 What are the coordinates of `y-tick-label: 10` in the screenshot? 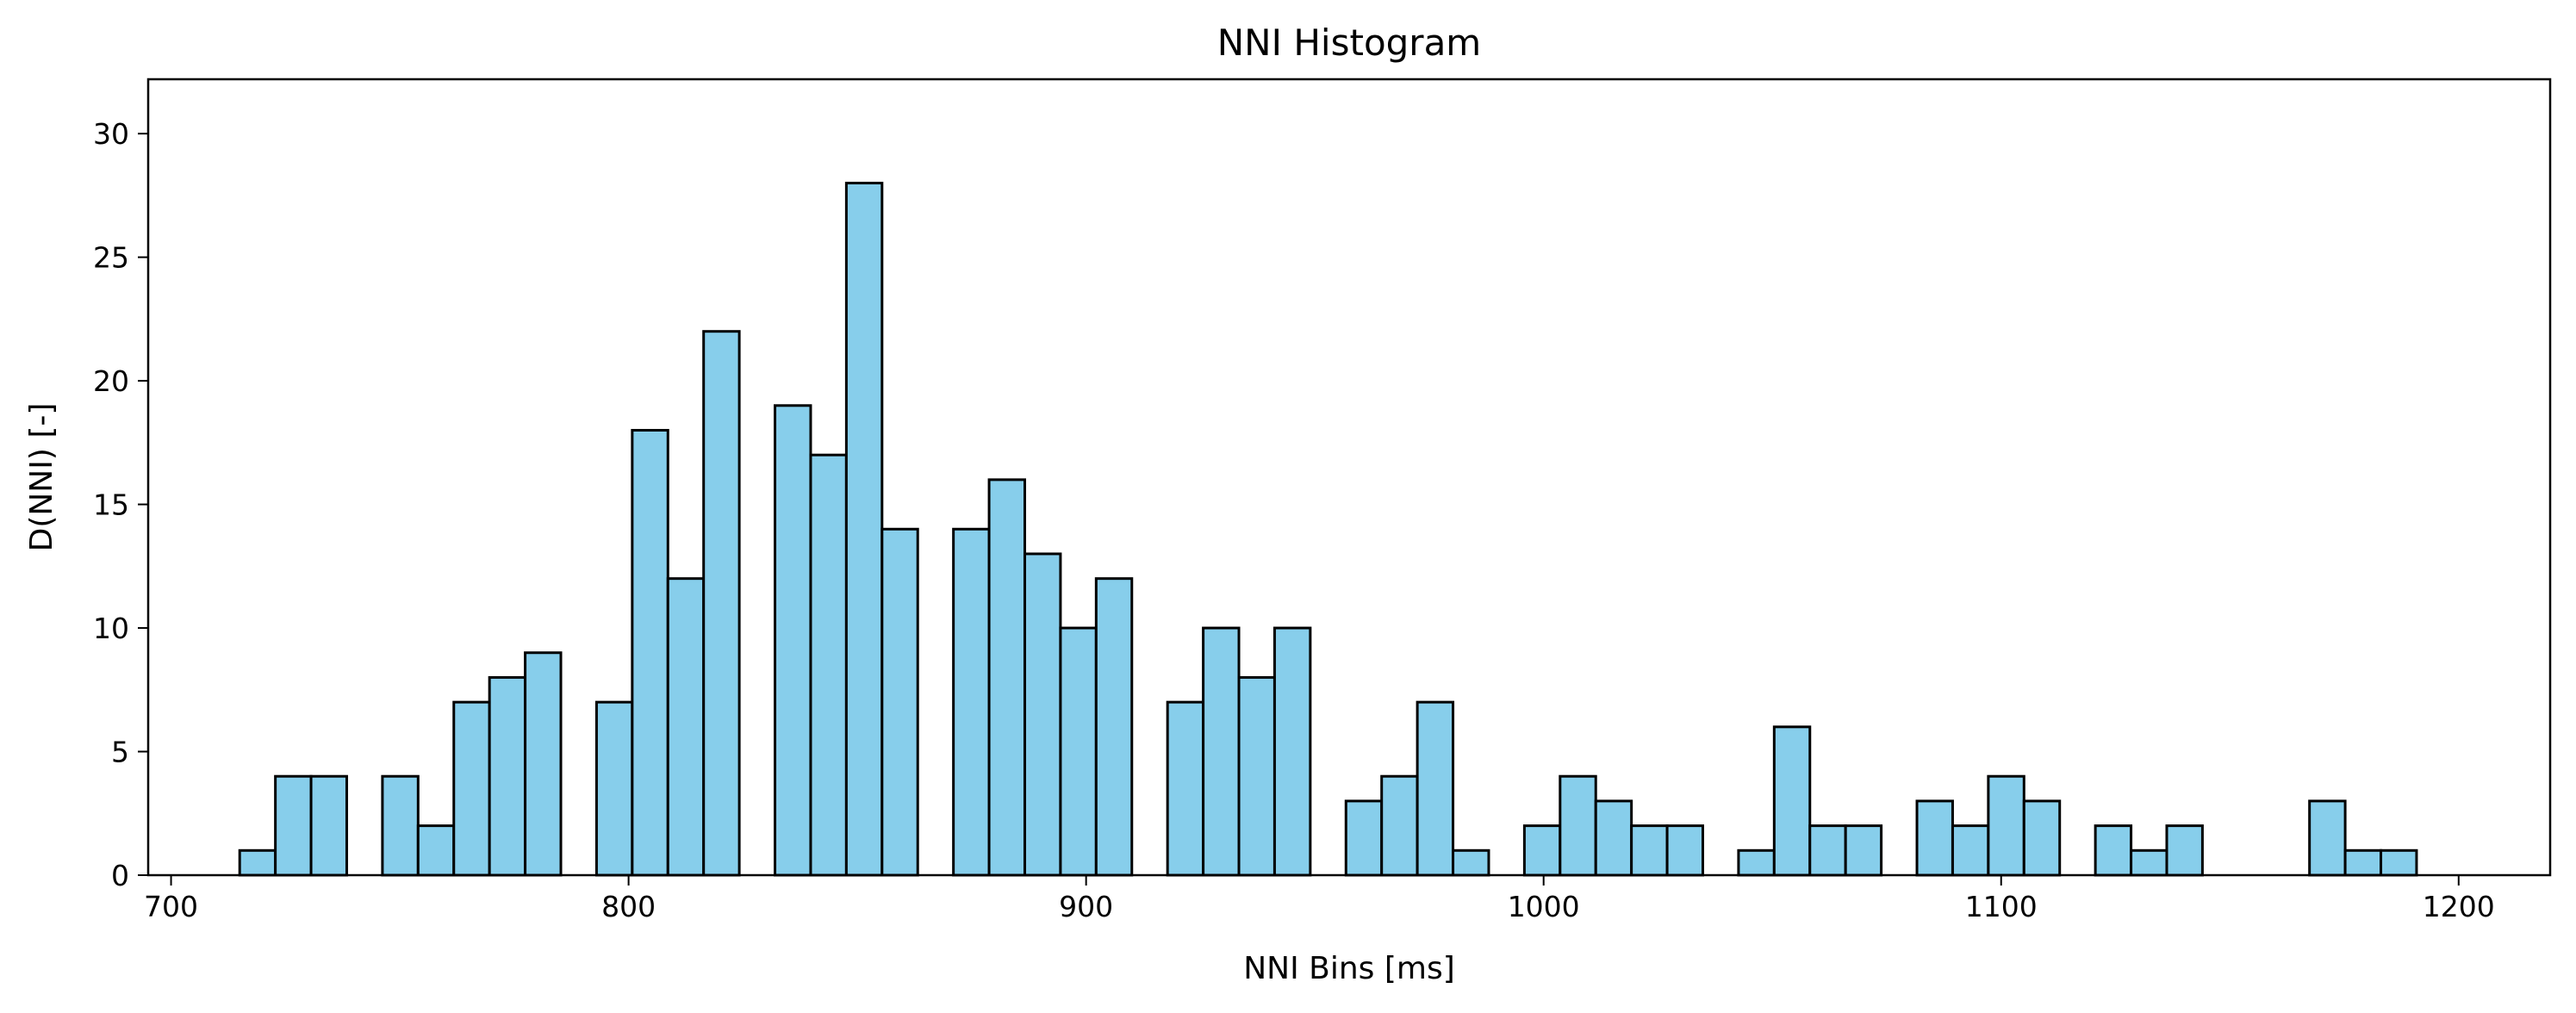 It's located at (111, 629).